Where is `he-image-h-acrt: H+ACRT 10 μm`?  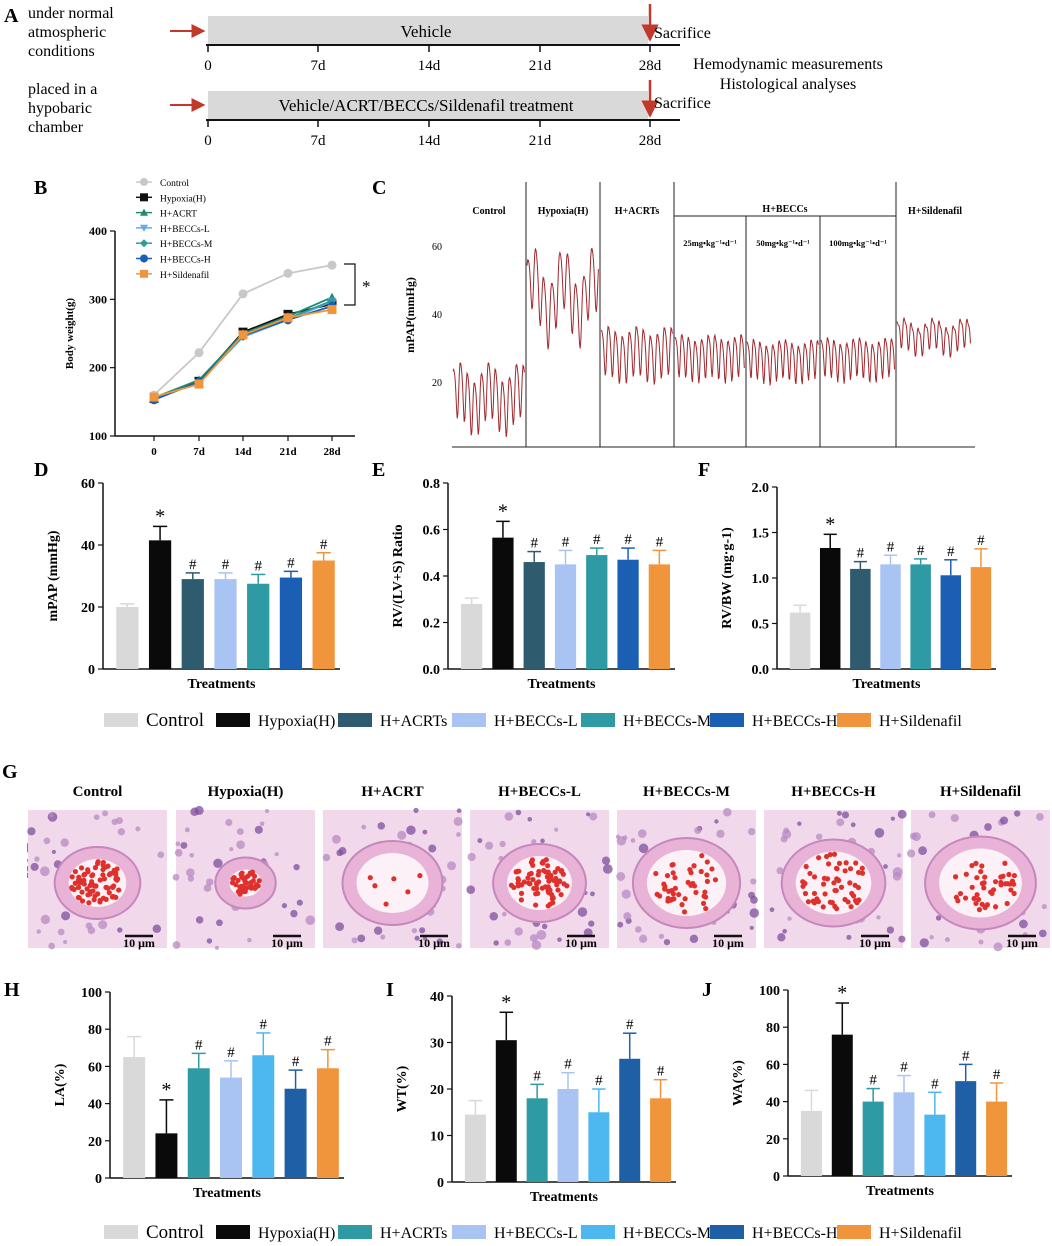 he-image-h-acrt: H+ACRT 10 μm is located at coordinates (392, 867).